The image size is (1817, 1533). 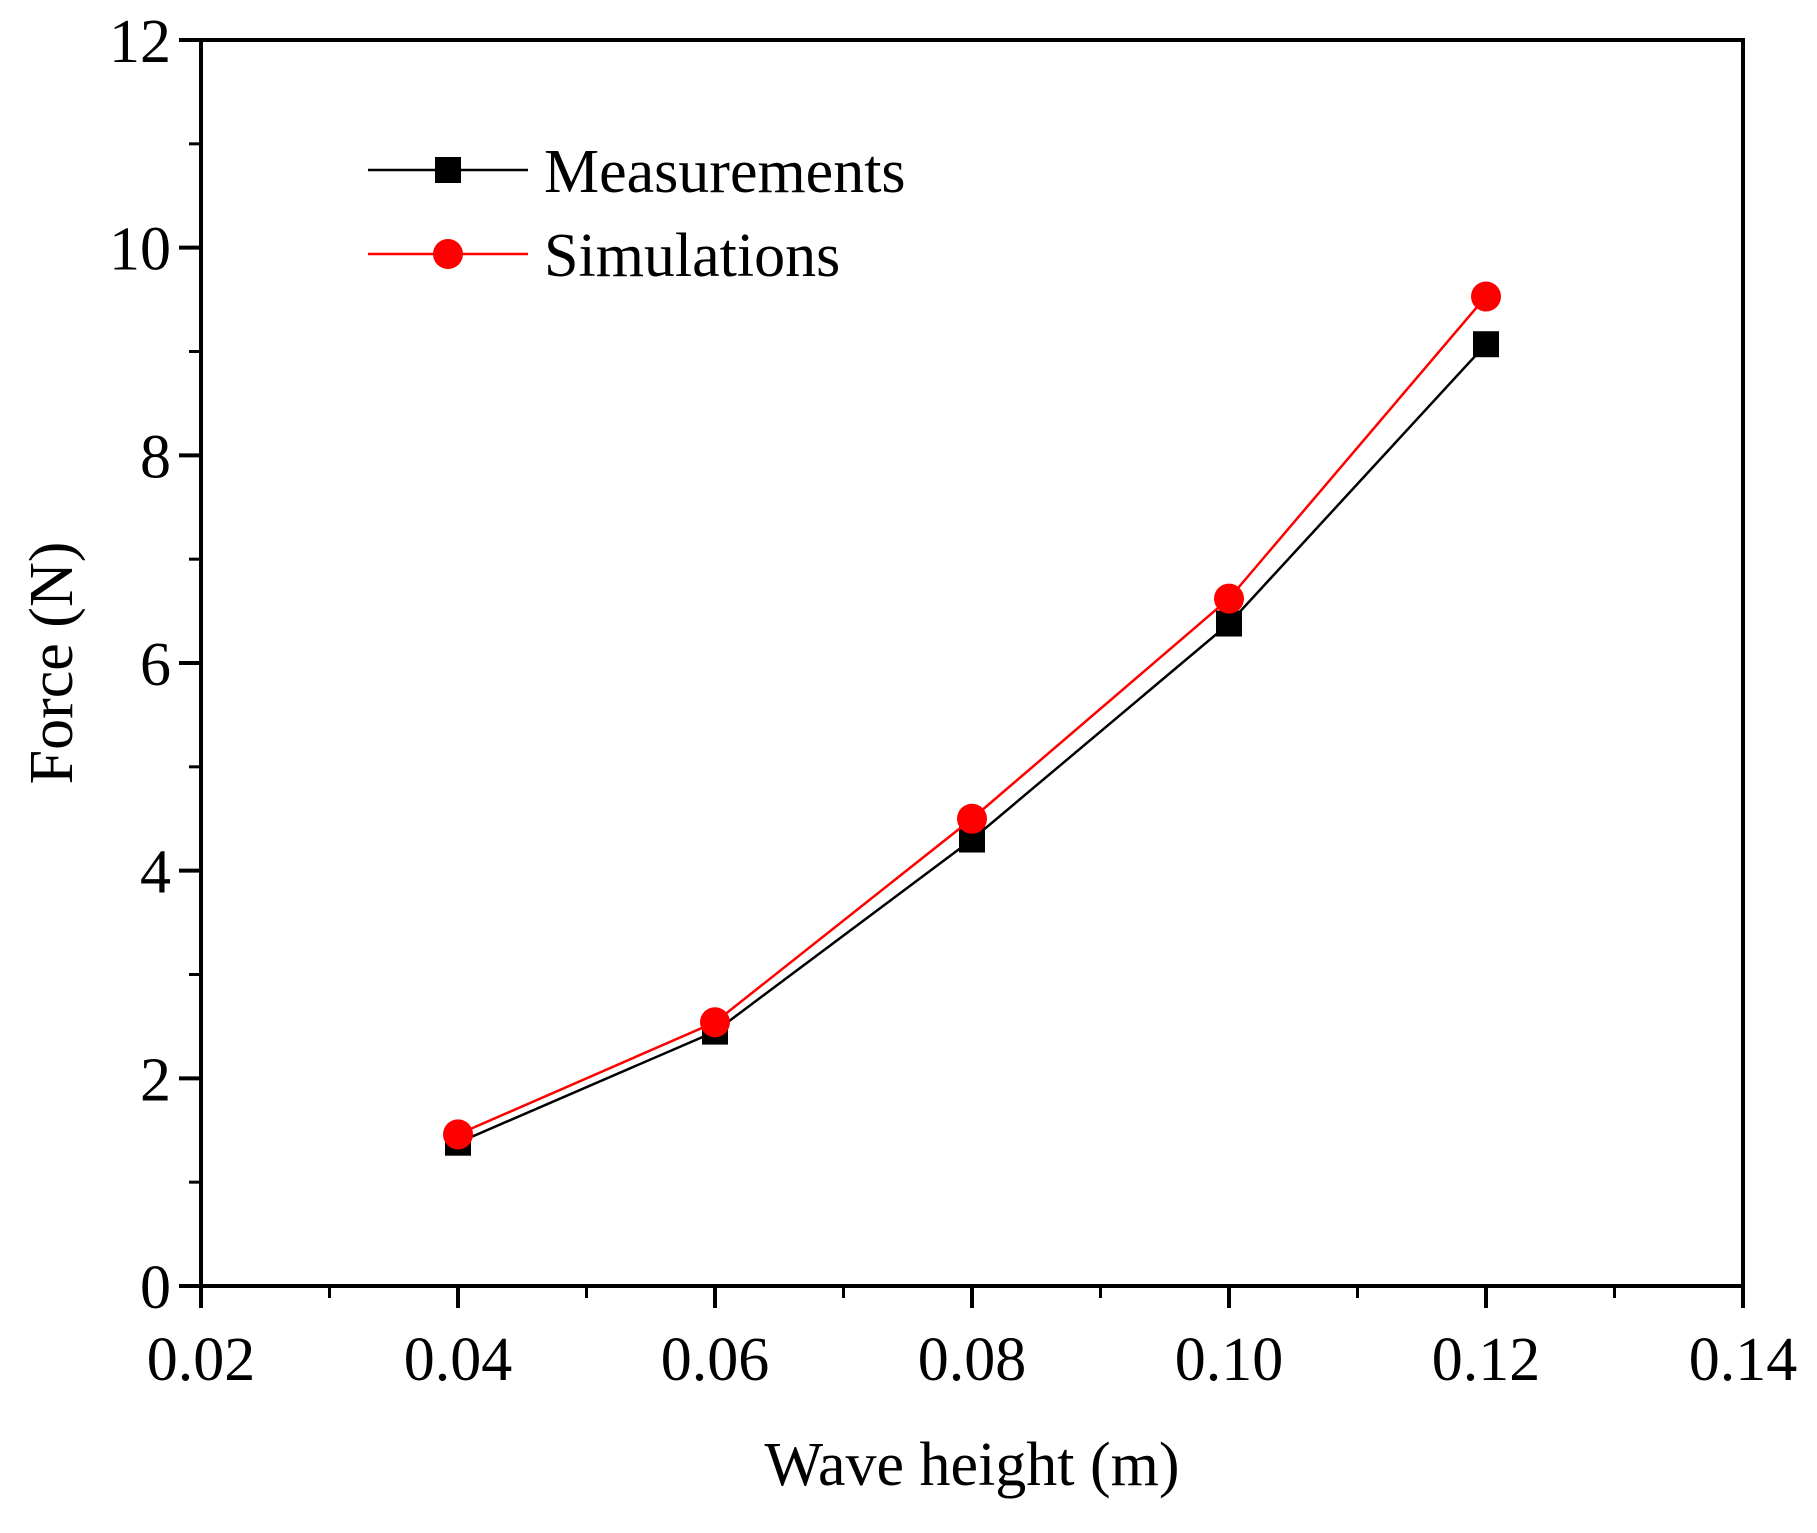 What do you see at coordinates (1229, 1360) in the screenshot?
I see `x-tick-label: 0.10` at bounding box center [1229, 1360].